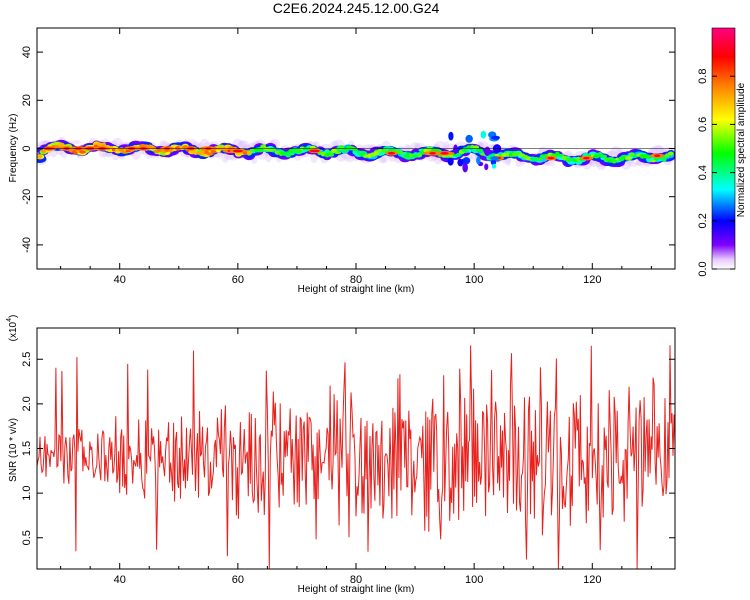 The image size is (750, 600). What do you see at coordinates (27, 359) in the screenshot?
I see `snr-ytick-label: 2.5` at bounding box center [27, 359].